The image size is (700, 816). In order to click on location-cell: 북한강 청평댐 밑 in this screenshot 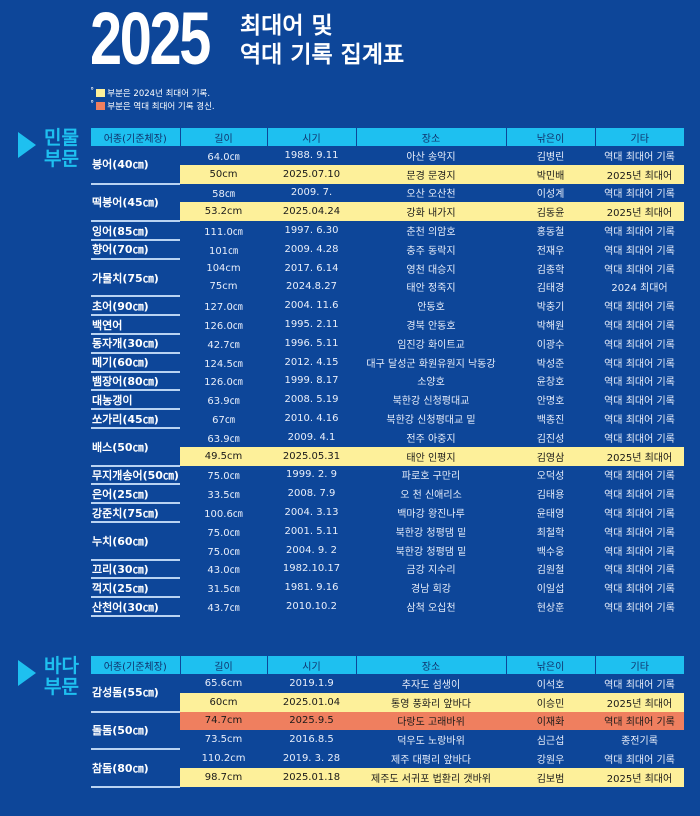, I will do `click(431, 533)`.